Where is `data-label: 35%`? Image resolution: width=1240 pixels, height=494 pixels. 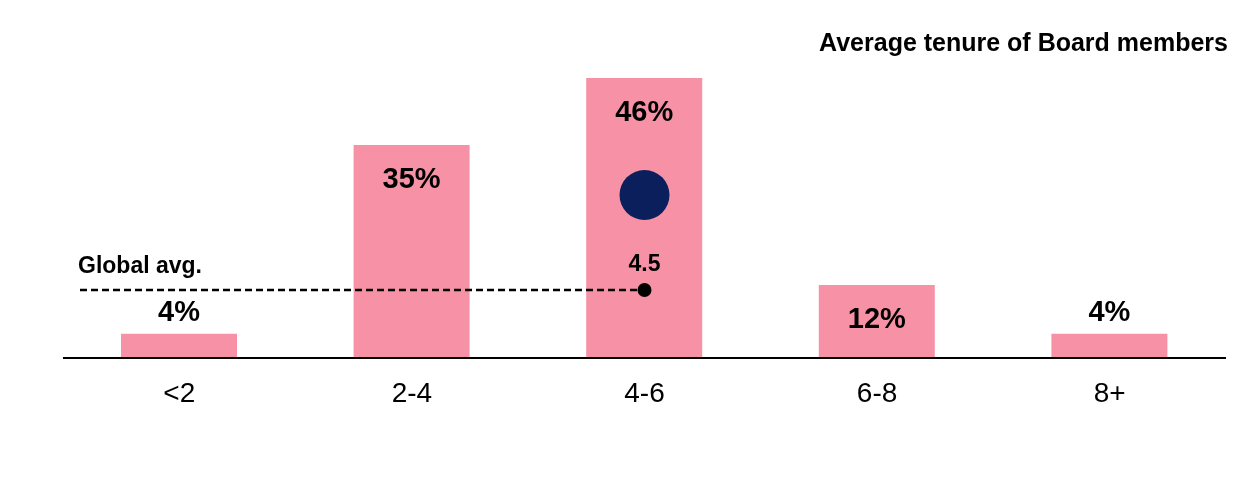
data-label: 35% is located at coordinates (411, 177).